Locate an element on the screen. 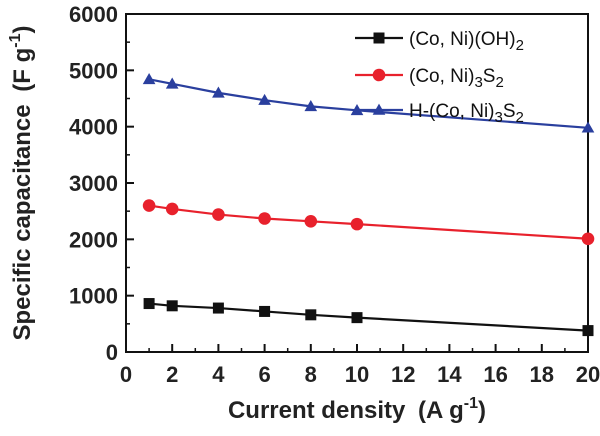 The image size is (600, 436). legend-label: H-(Co, Ni)3S2 is located at coordinates (466, 113).